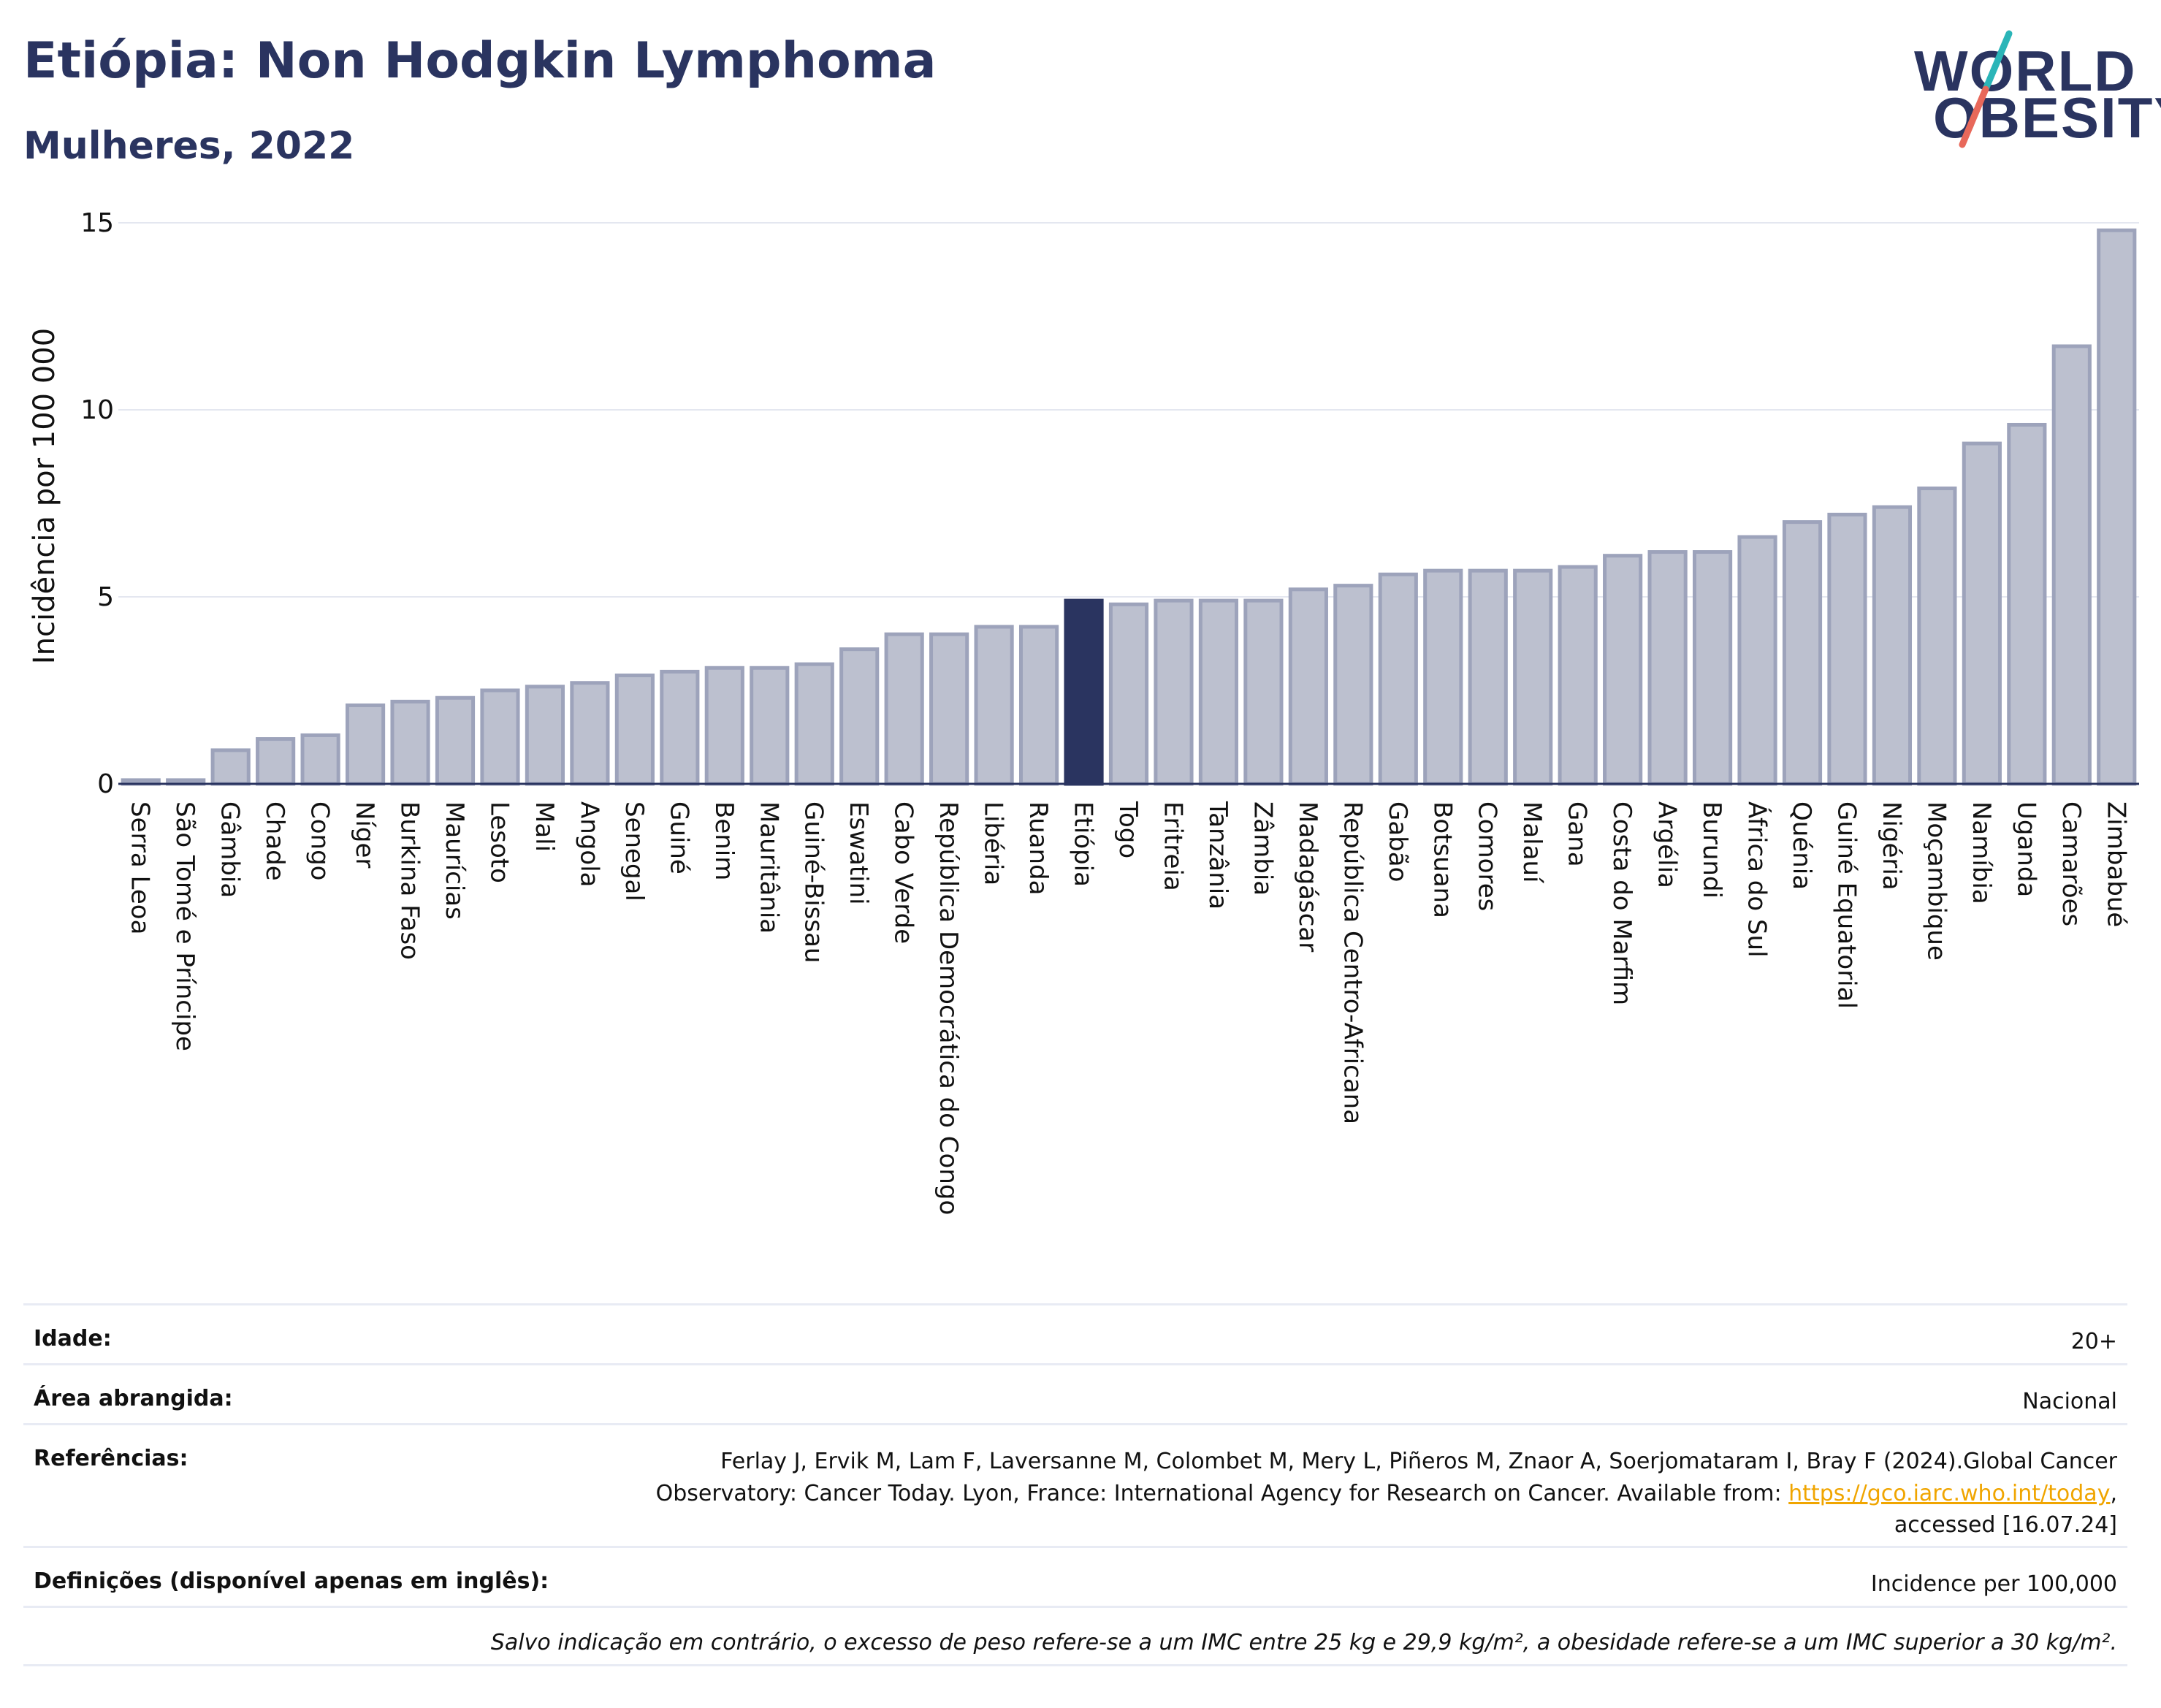 The height and width of the screenshot is (1708, 2161). Describe the element at coordinates (1075, 1333) in the screenshot. I see `info-row-age: Idade: 20+` at that location.